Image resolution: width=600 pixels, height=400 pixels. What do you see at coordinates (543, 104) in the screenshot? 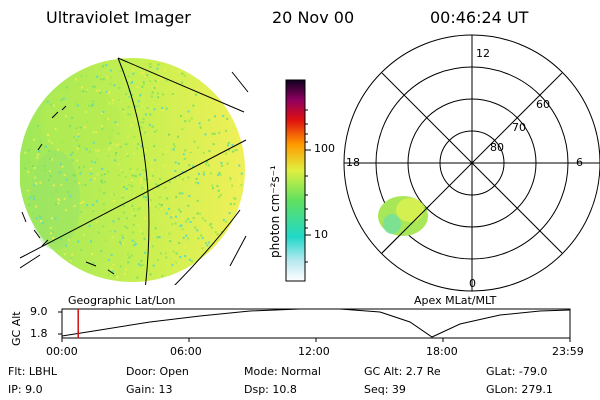
I see `lat-label-60: 60` at bounding box center [543, 104].